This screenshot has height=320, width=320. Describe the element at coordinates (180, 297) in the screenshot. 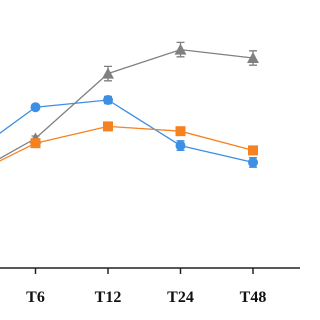

I see `x-tick-label: T24` at that location.